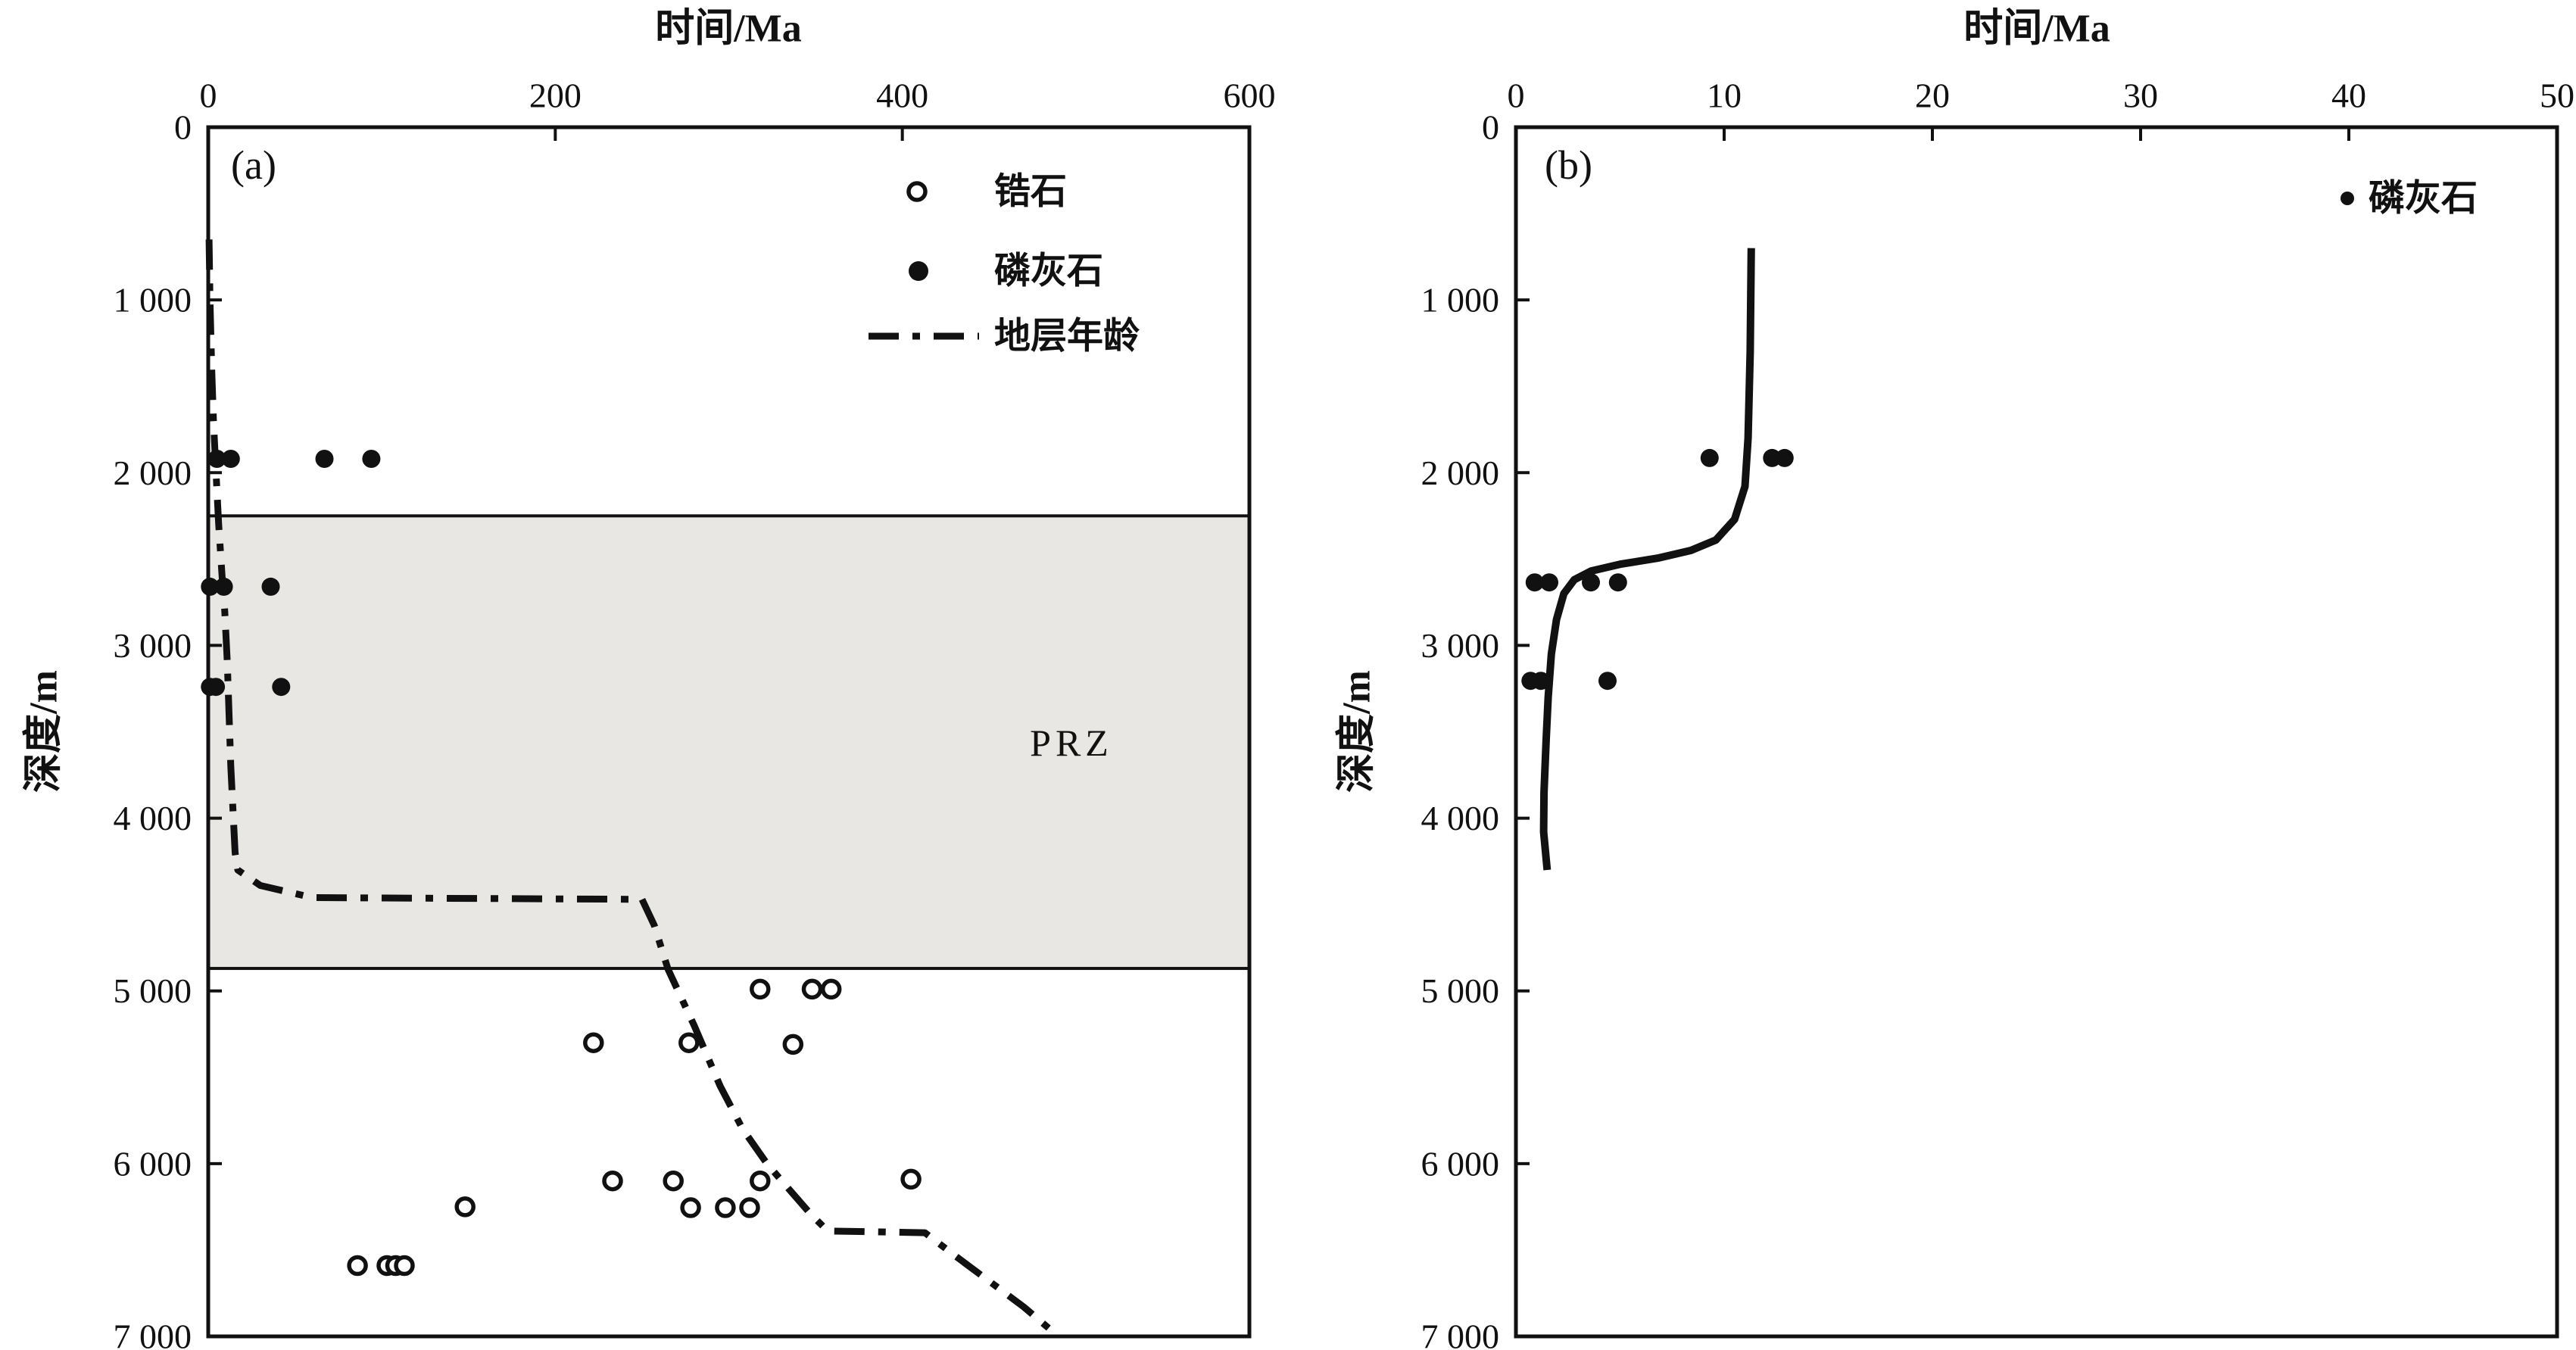 The height and width of the screenshot is (1350, 2576). I want to click on x-axis-tick-label: 50, so click(2557, 95).